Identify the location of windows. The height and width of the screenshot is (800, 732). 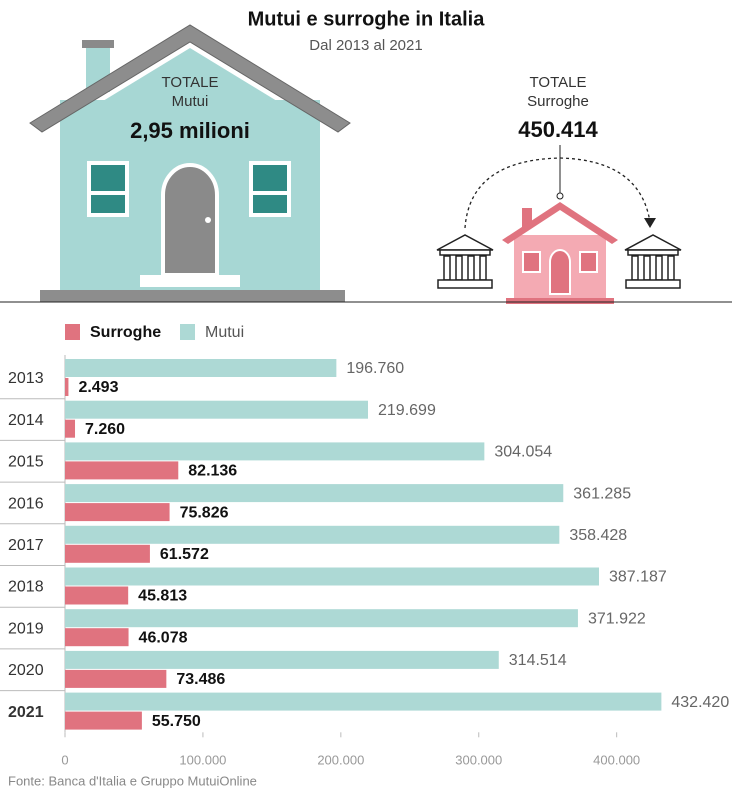
(189, 189).